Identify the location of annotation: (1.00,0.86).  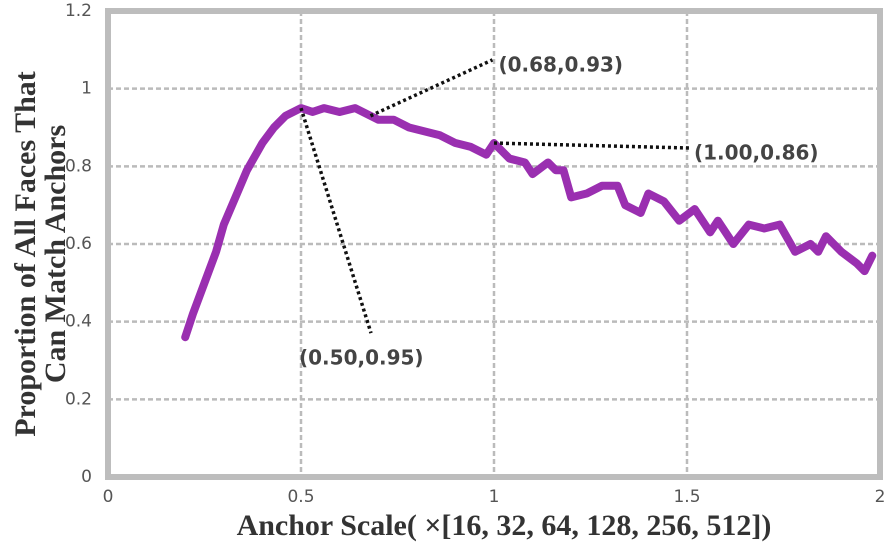
(756, 153).